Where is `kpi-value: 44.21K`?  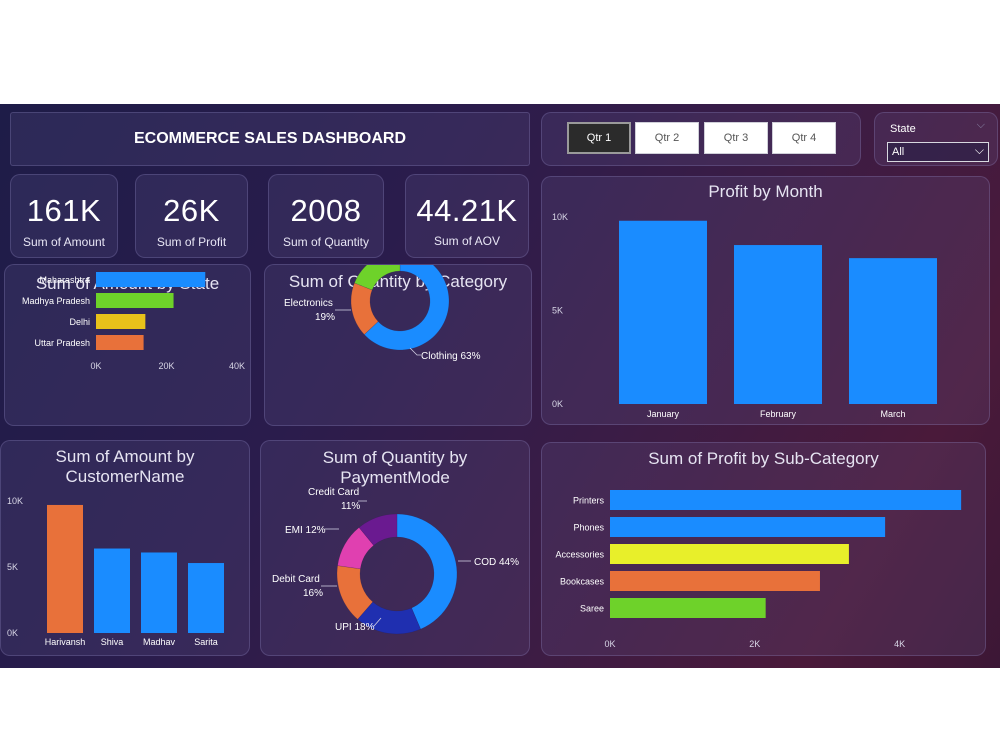 kpi-value: 44.21K is located at coordinates (467, 210).